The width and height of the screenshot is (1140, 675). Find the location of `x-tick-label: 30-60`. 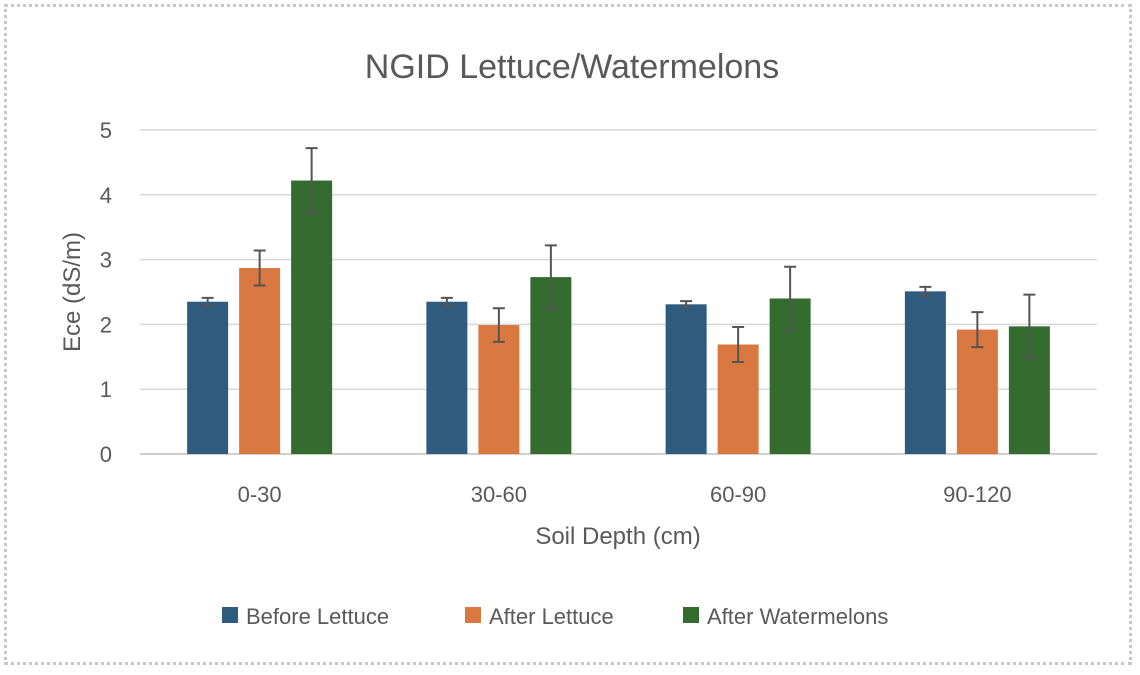

x-tick-label: 30-60 is located at coordinates (499, 494).